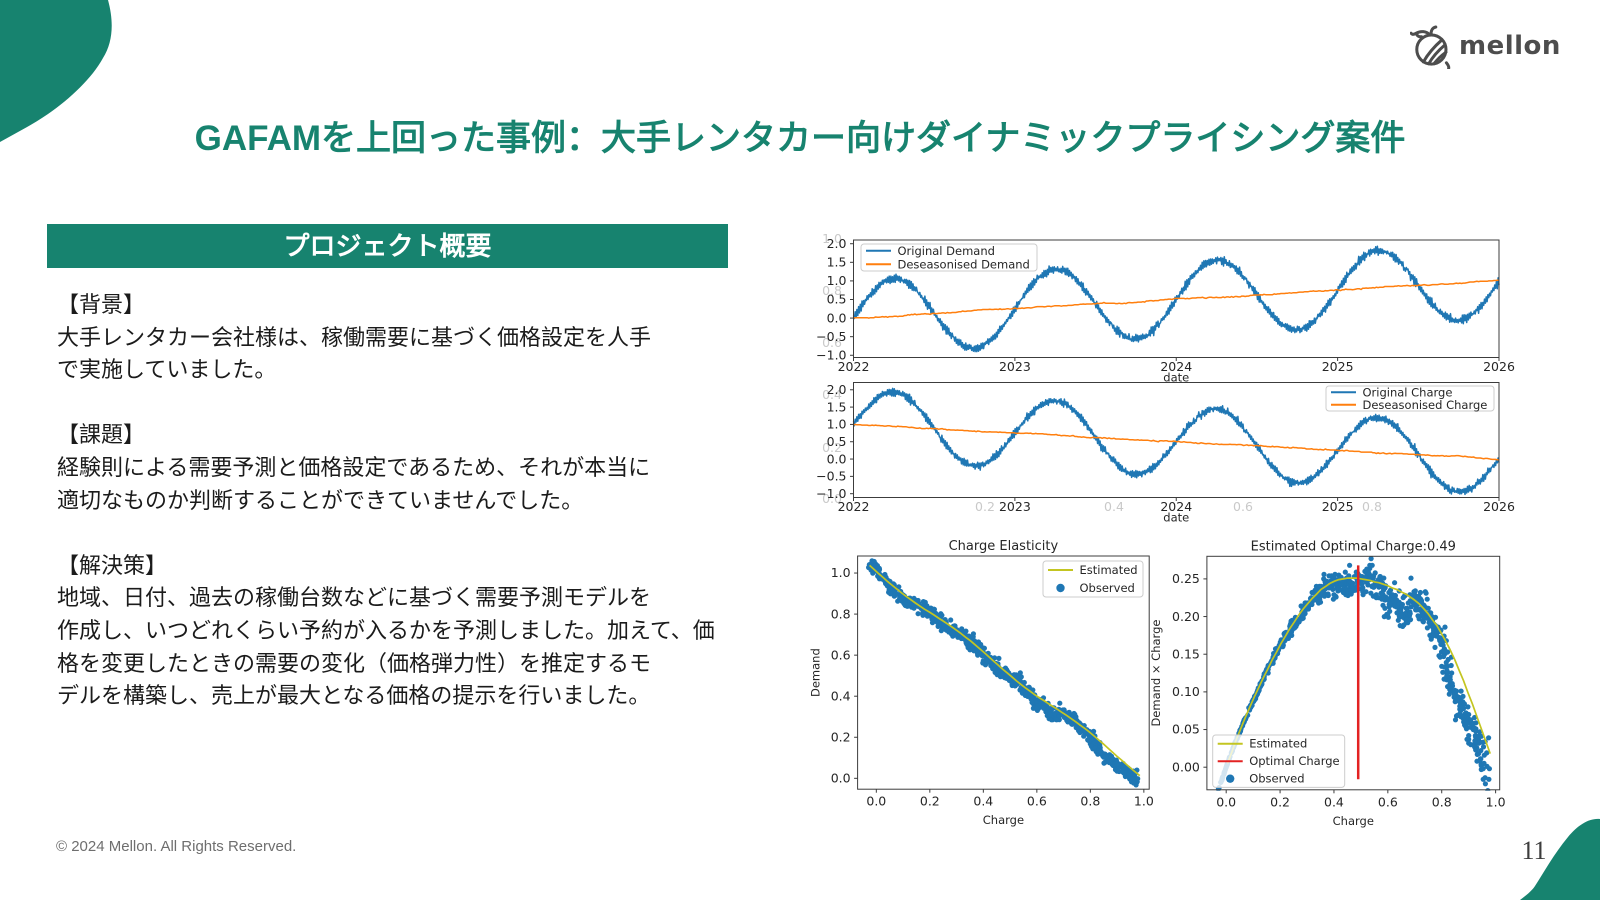 This screenshot has width=1600, height=900. Describe the element at coordinates (1186, 691) in the screenshot. I see `y-tick-label: 0.10` at that location.